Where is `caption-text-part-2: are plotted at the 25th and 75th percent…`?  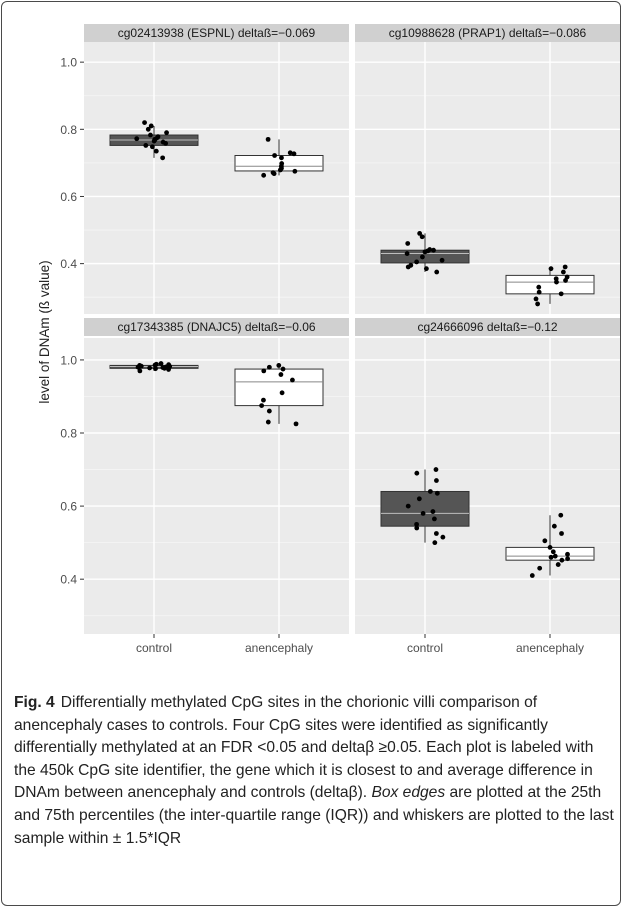
caption-text-part-2: are plotted at the 25th and 75th percent… is located at coordinates (314, 815).